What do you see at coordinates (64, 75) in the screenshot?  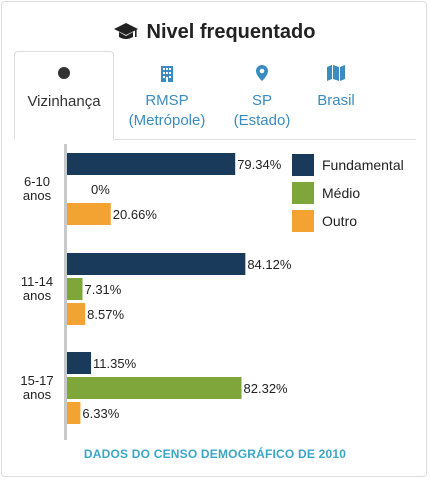 I see `dot-icon` at bounding box center [64, 75].